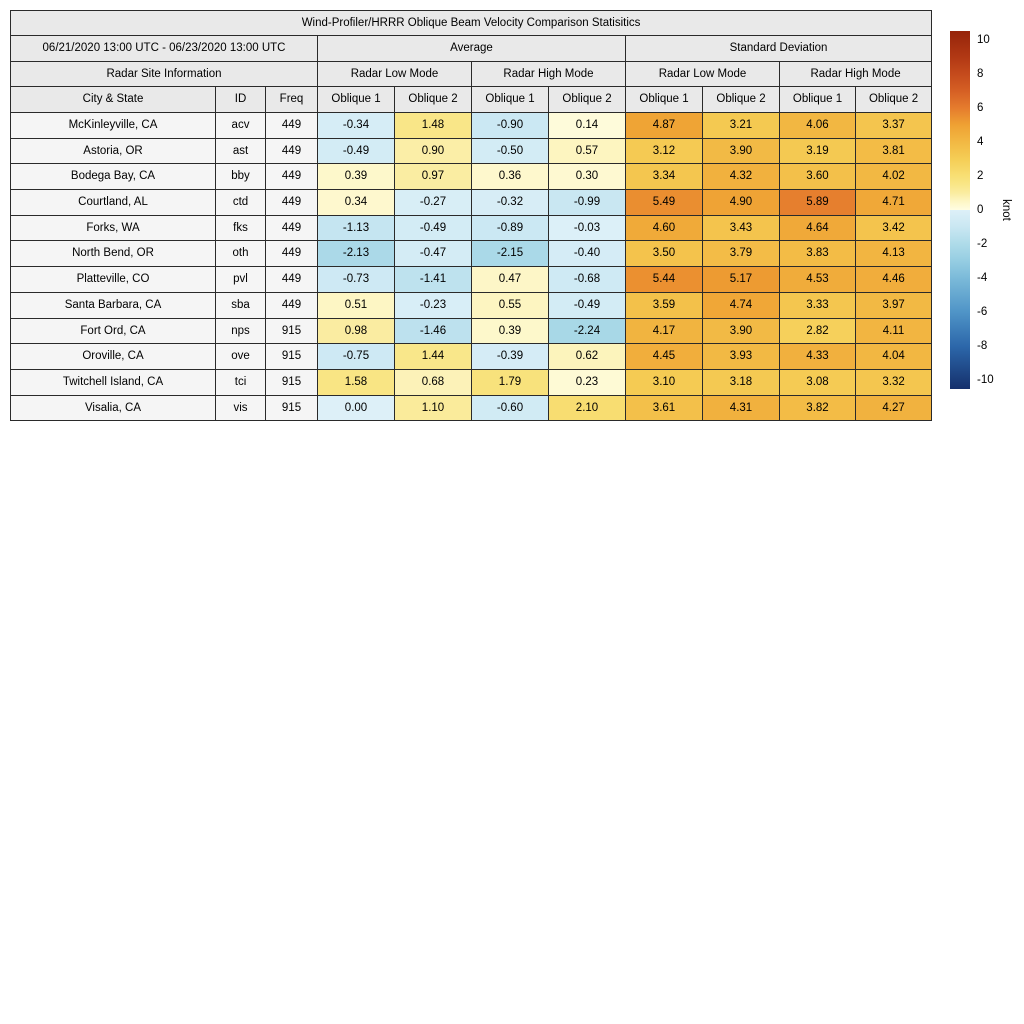  I want to click on value-cell: 3.12, so click(664, 151).